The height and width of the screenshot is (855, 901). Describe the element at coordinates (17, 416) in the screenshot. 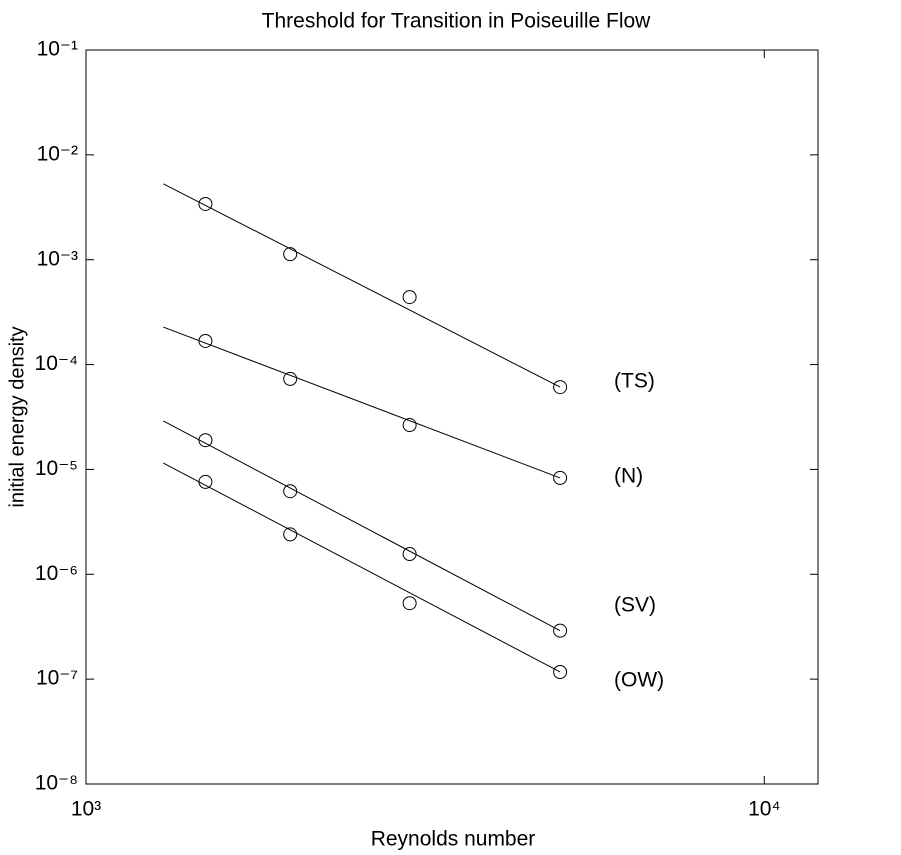

I see `y-axis-label: initial energy density` at that location.